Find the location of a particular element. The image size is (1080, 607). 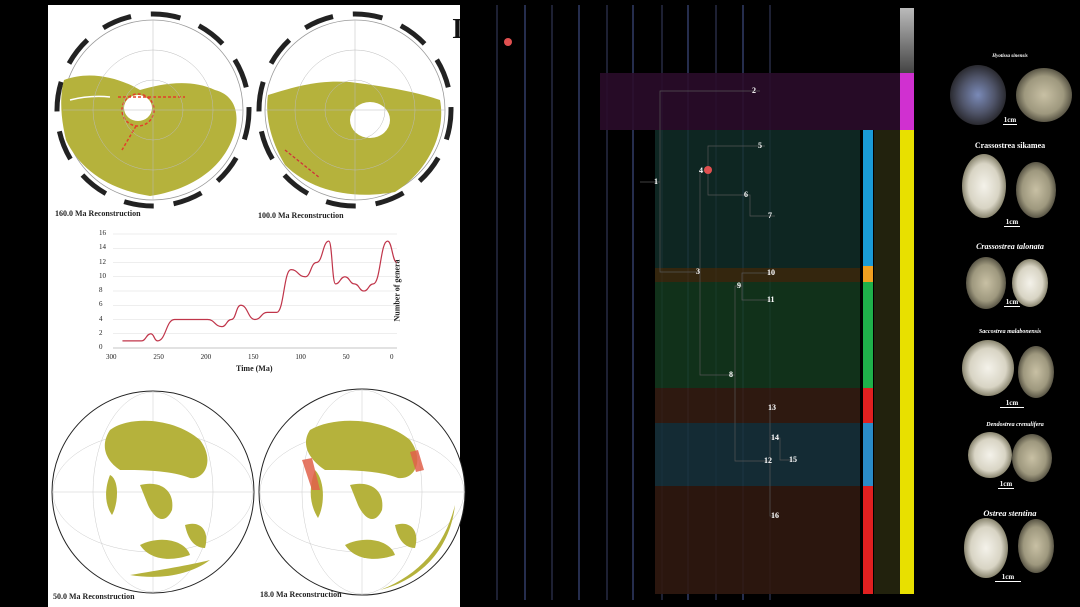

map-50ma is located at coordinates (153, 492).